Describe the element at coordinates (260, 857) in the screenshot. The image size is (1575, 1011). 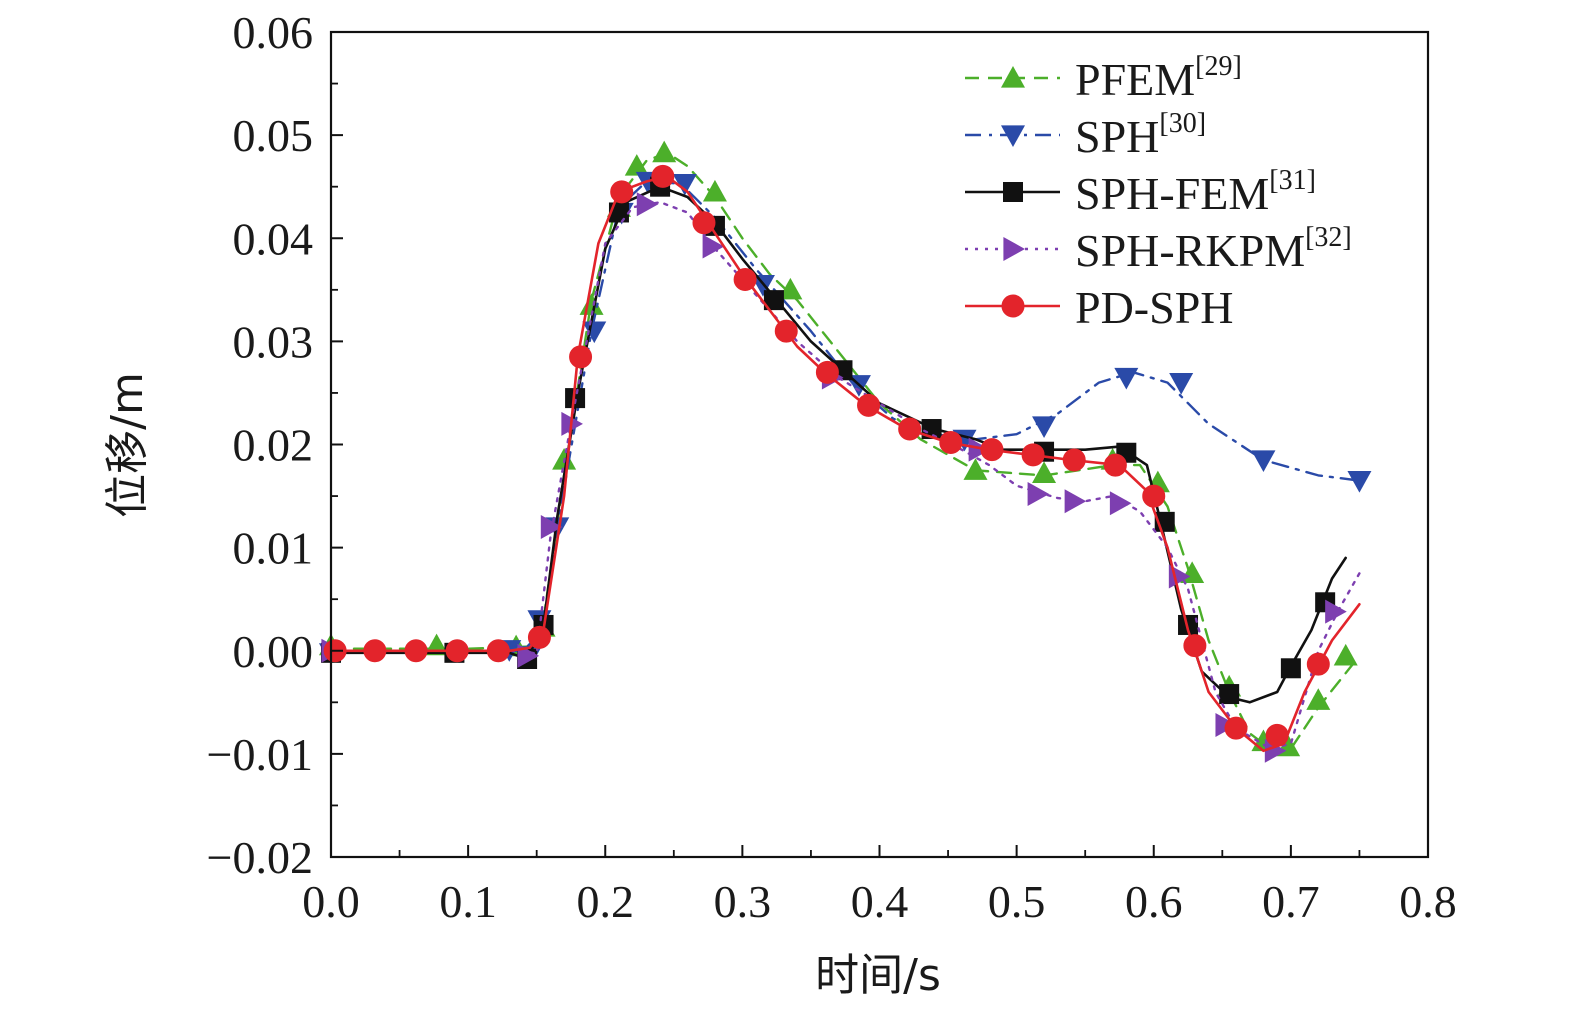
I see `y-tick-label: −0.02` at that location.